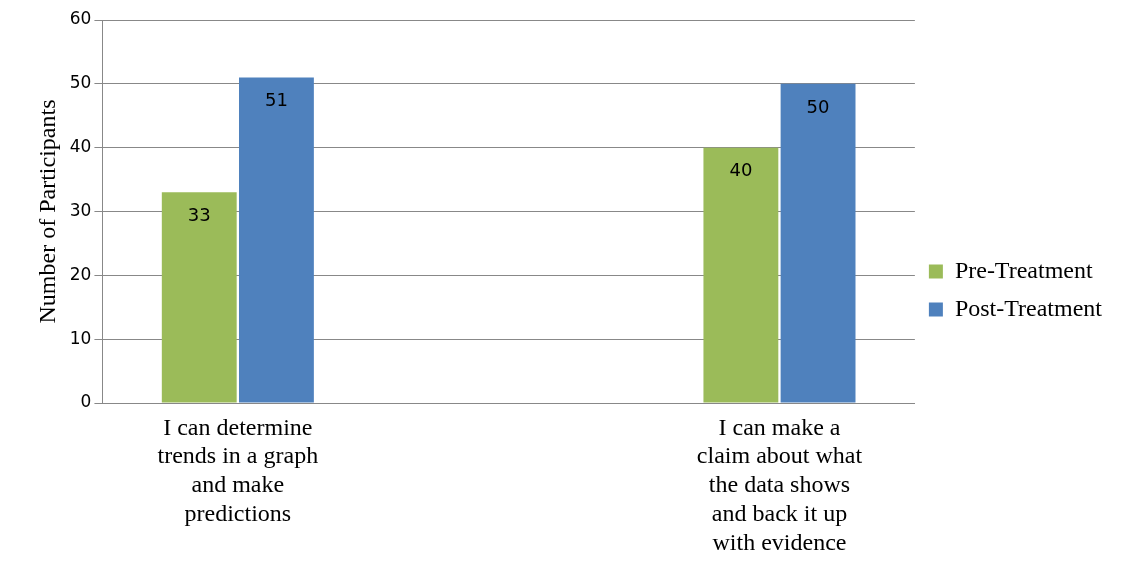  I want to click on legend-label: Post-Treatment, so click(1028, 307).